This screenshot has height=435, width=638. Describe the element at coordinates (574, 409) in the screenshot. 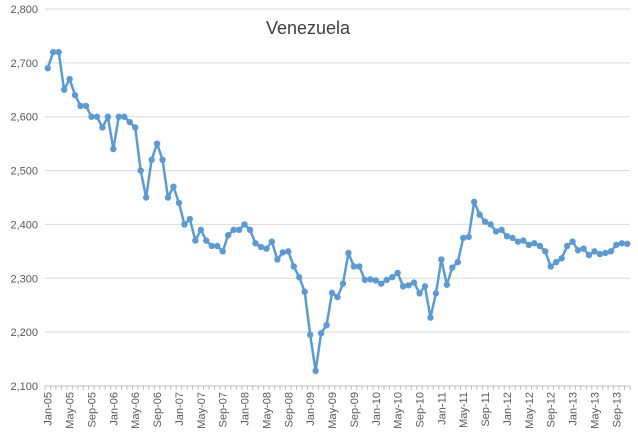

I see `x-tick-label: Jan-13` at that location.